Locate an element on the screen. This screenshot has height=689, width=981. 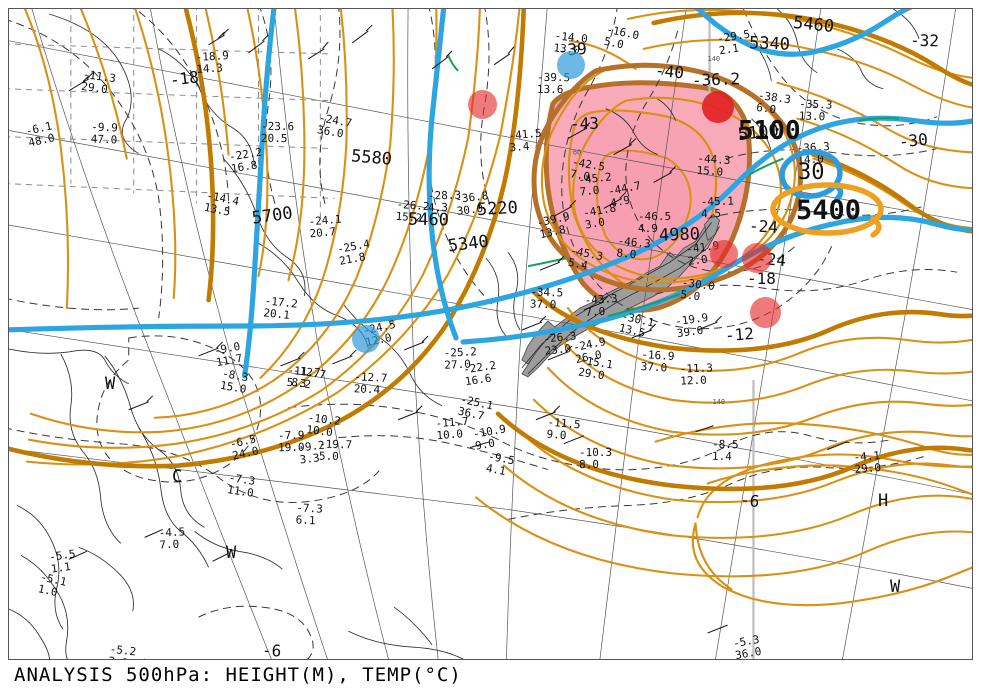
chart-caption: ANALYSIS 500hPa: HEIGHT(M), TEMP(°C) is located at coordinates (238, 675).